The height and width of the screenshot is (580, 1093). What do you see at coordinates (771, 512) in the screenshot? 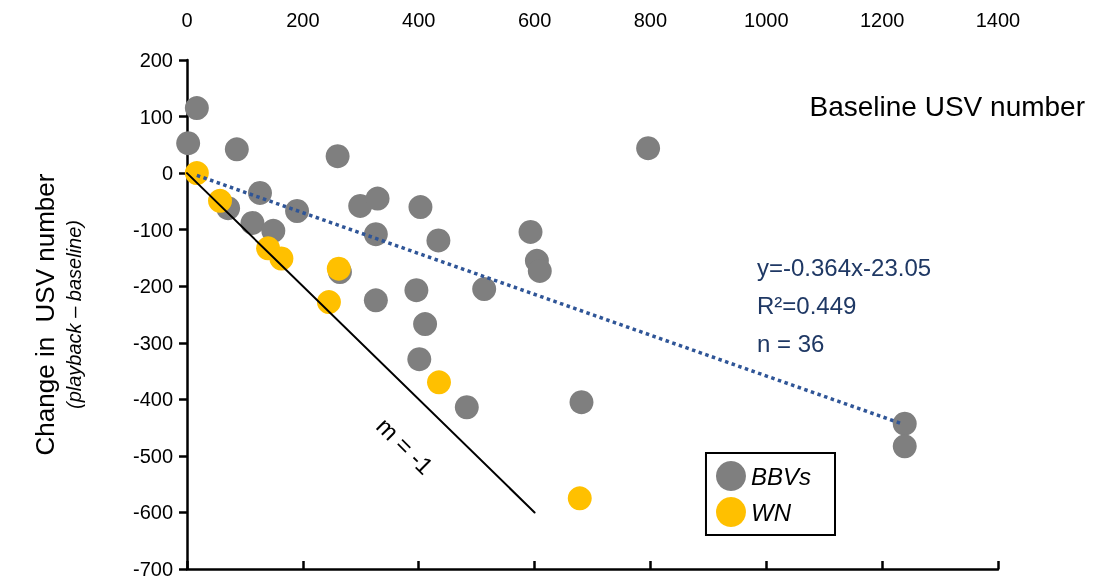
I see `legend-label: WN` at bounding box center [771, 512].